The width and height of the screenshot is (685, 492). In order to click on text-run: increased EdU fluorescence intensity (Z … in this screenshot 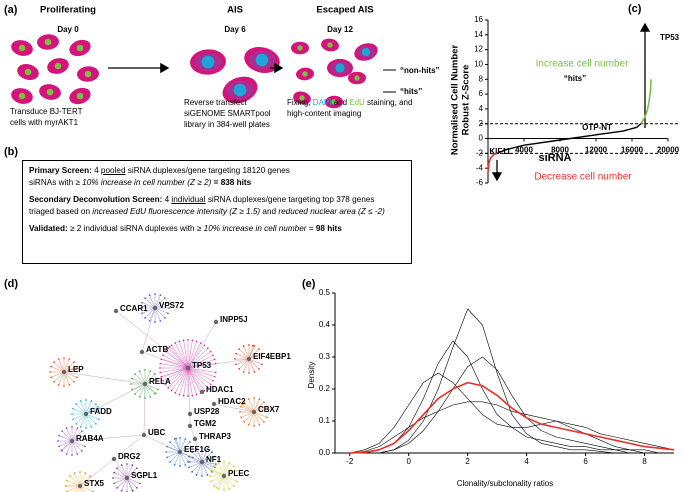, I will do `click(176, 211)`.